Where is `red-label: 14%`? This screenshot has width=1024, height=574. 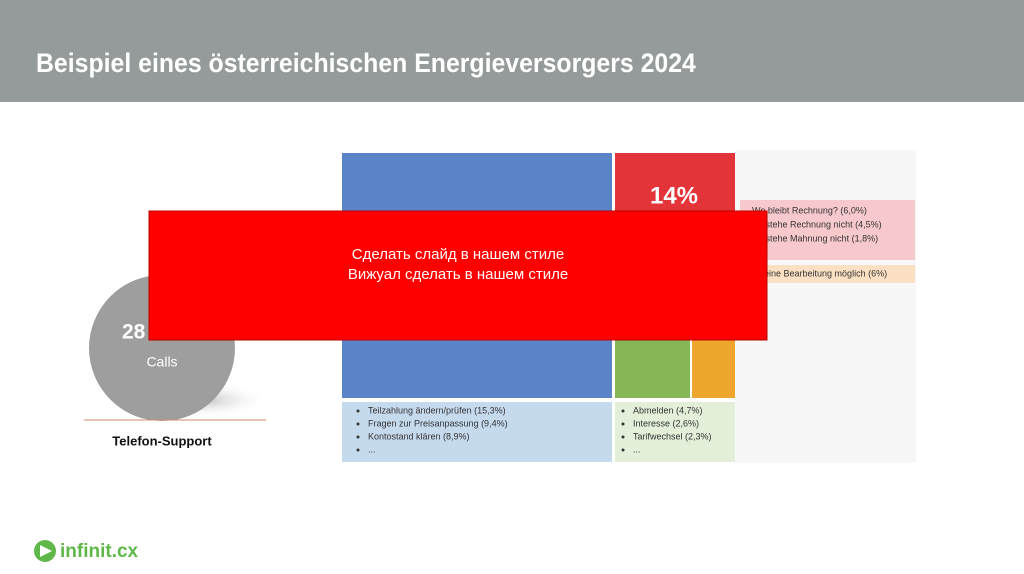
red-label: 14% is located at coordinates (674, 195).